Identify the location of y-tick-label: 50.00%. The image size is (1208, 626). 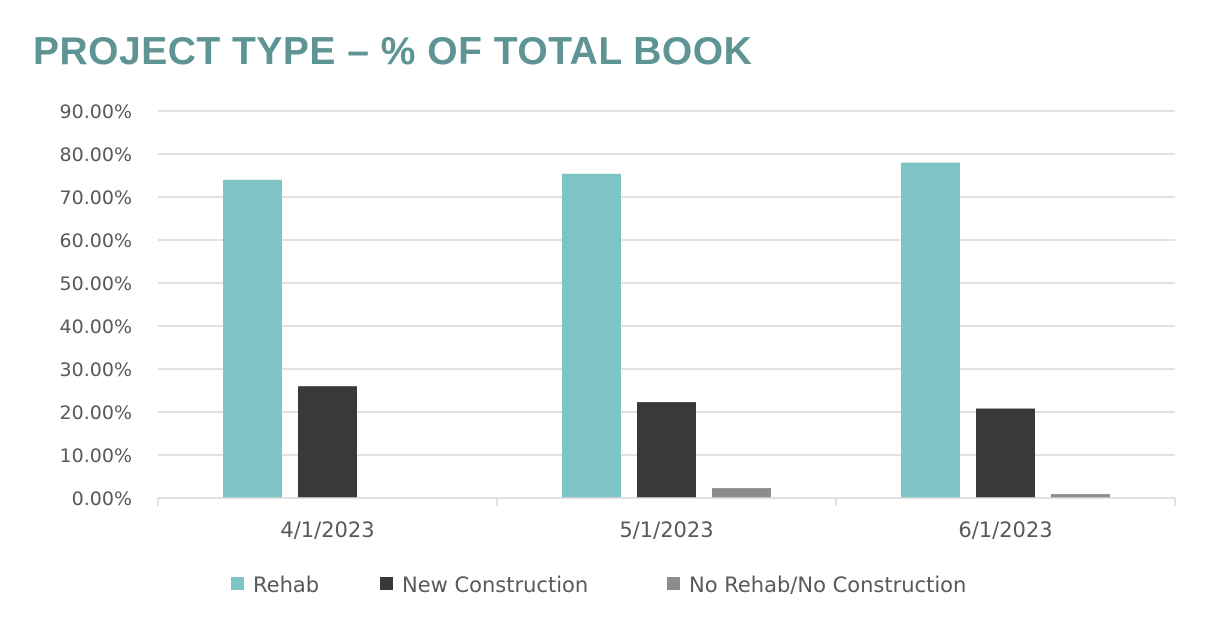
(96, 284).